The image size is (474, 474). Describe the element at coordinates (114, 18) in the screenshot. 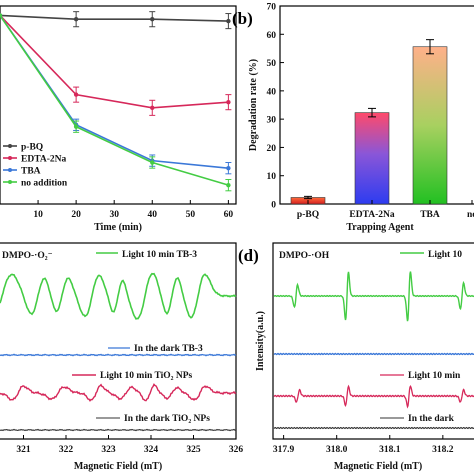

I see `a-line-p-bq` at that location.